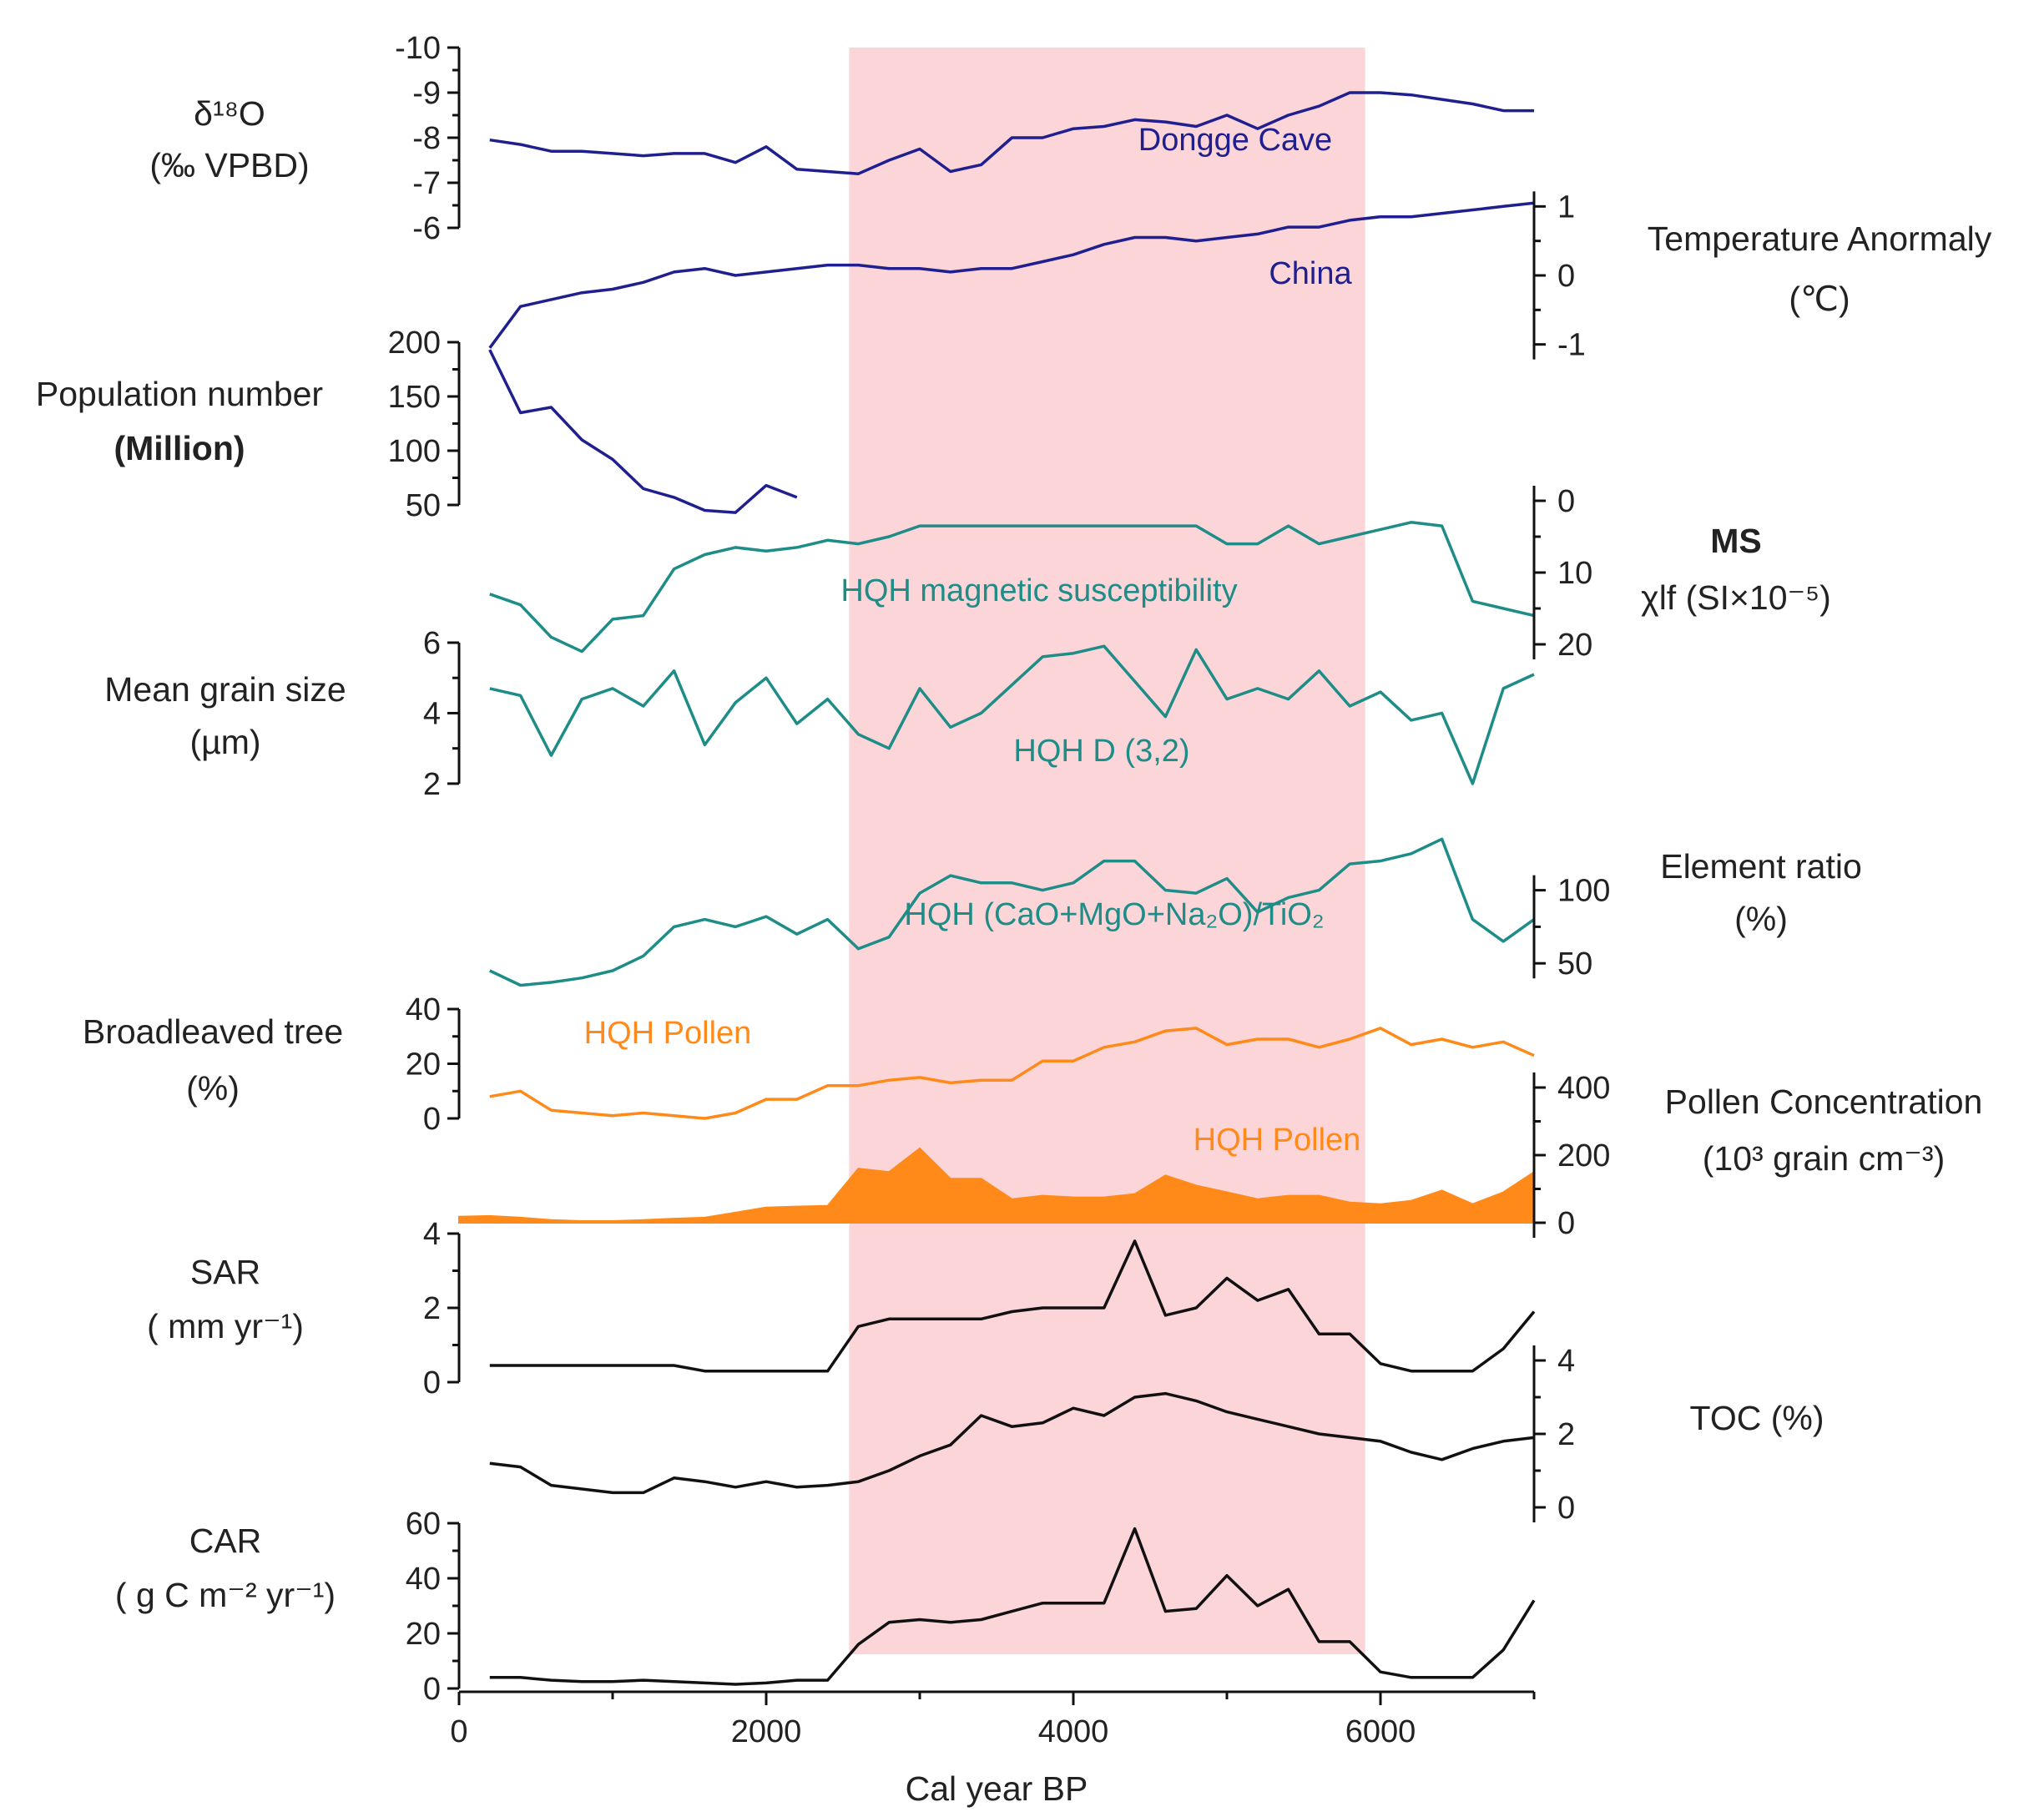 The width and height of the screenshot is (2044, 1817). Describe the element at coordinates (423, 1065) in the screenshot. I see `tick-label-broadleaf-1: 20` at that location.